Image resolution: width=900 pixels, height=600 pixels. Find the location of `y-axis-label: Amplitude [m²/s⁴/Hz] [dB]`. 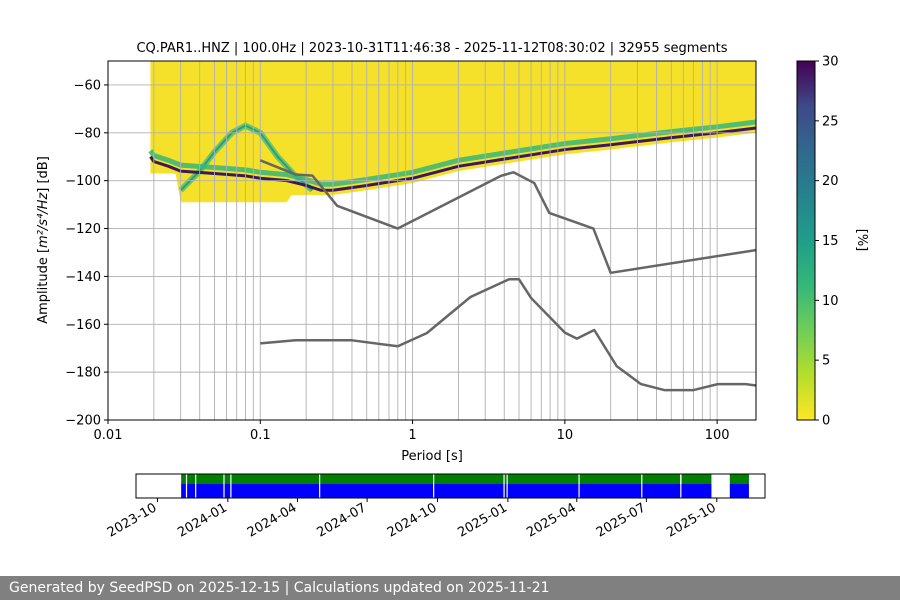

y-axis-label: Amplitude [m²/s⁴/Hz] [dB] is located at coordinates (43, 240).